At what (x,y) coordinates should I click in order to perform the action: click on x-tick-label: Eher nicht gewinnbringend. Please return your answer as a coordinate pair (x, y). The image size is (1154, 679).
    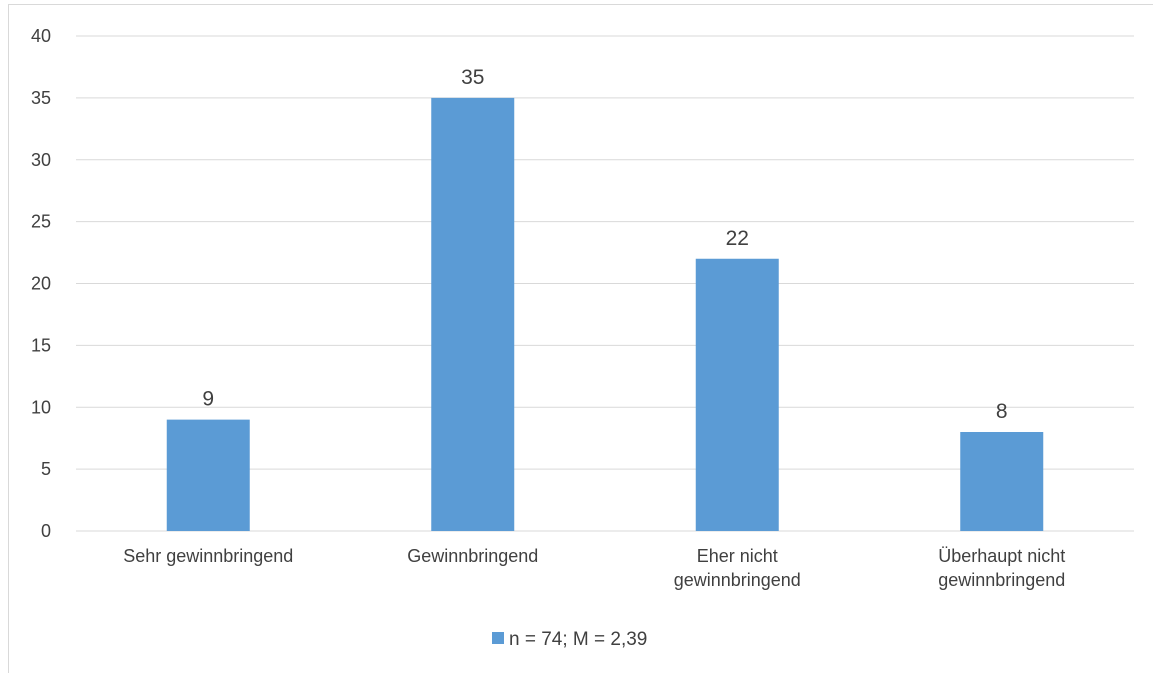
    Looking at the image, I should click on (737, 568).